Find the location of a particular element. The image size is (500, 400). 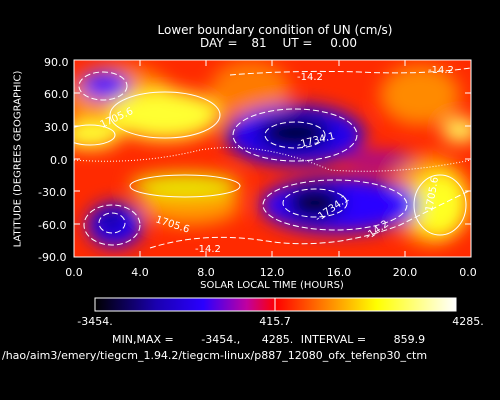

y-tick-label: -90.0 is located at coordinates (52, 257).